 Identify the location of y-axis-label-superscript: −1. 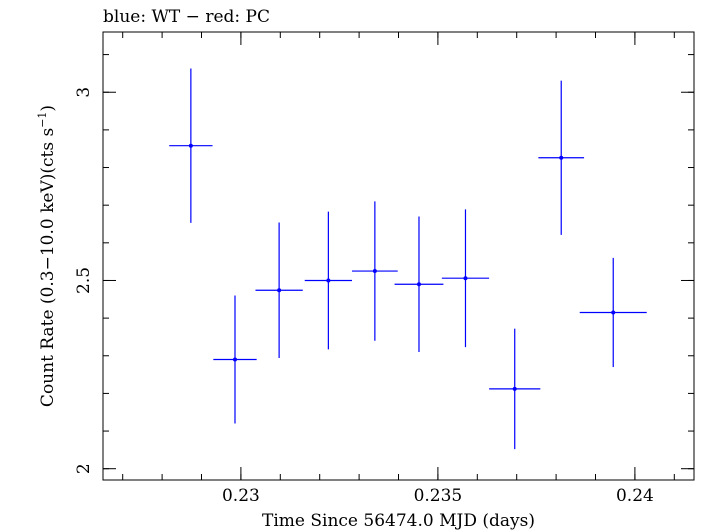
(42, 120).